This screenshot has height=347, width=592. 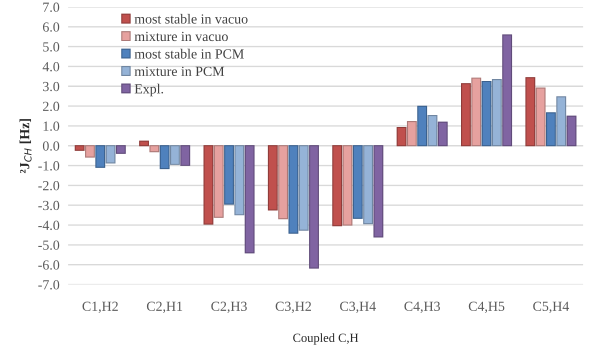 I want to click on x-tick-label: C5,H4, so click(x=551, y=307).